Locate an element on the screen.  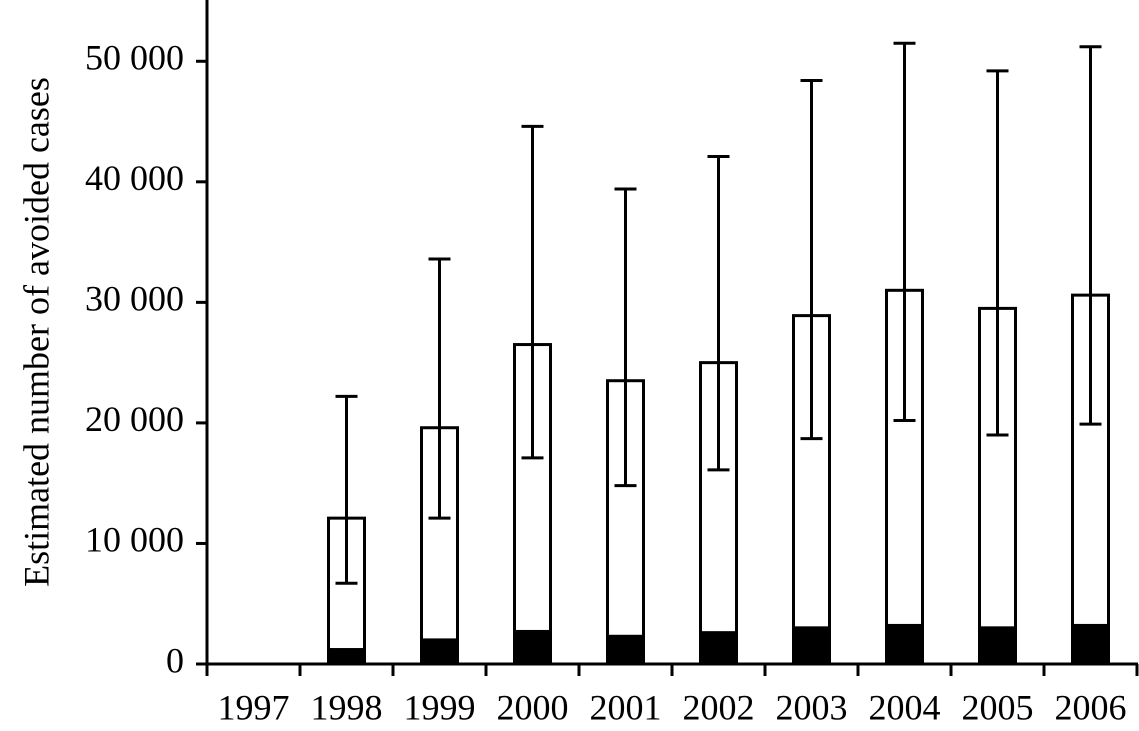
y-tick-label: 10 000 is located at coordinates (134, 540).